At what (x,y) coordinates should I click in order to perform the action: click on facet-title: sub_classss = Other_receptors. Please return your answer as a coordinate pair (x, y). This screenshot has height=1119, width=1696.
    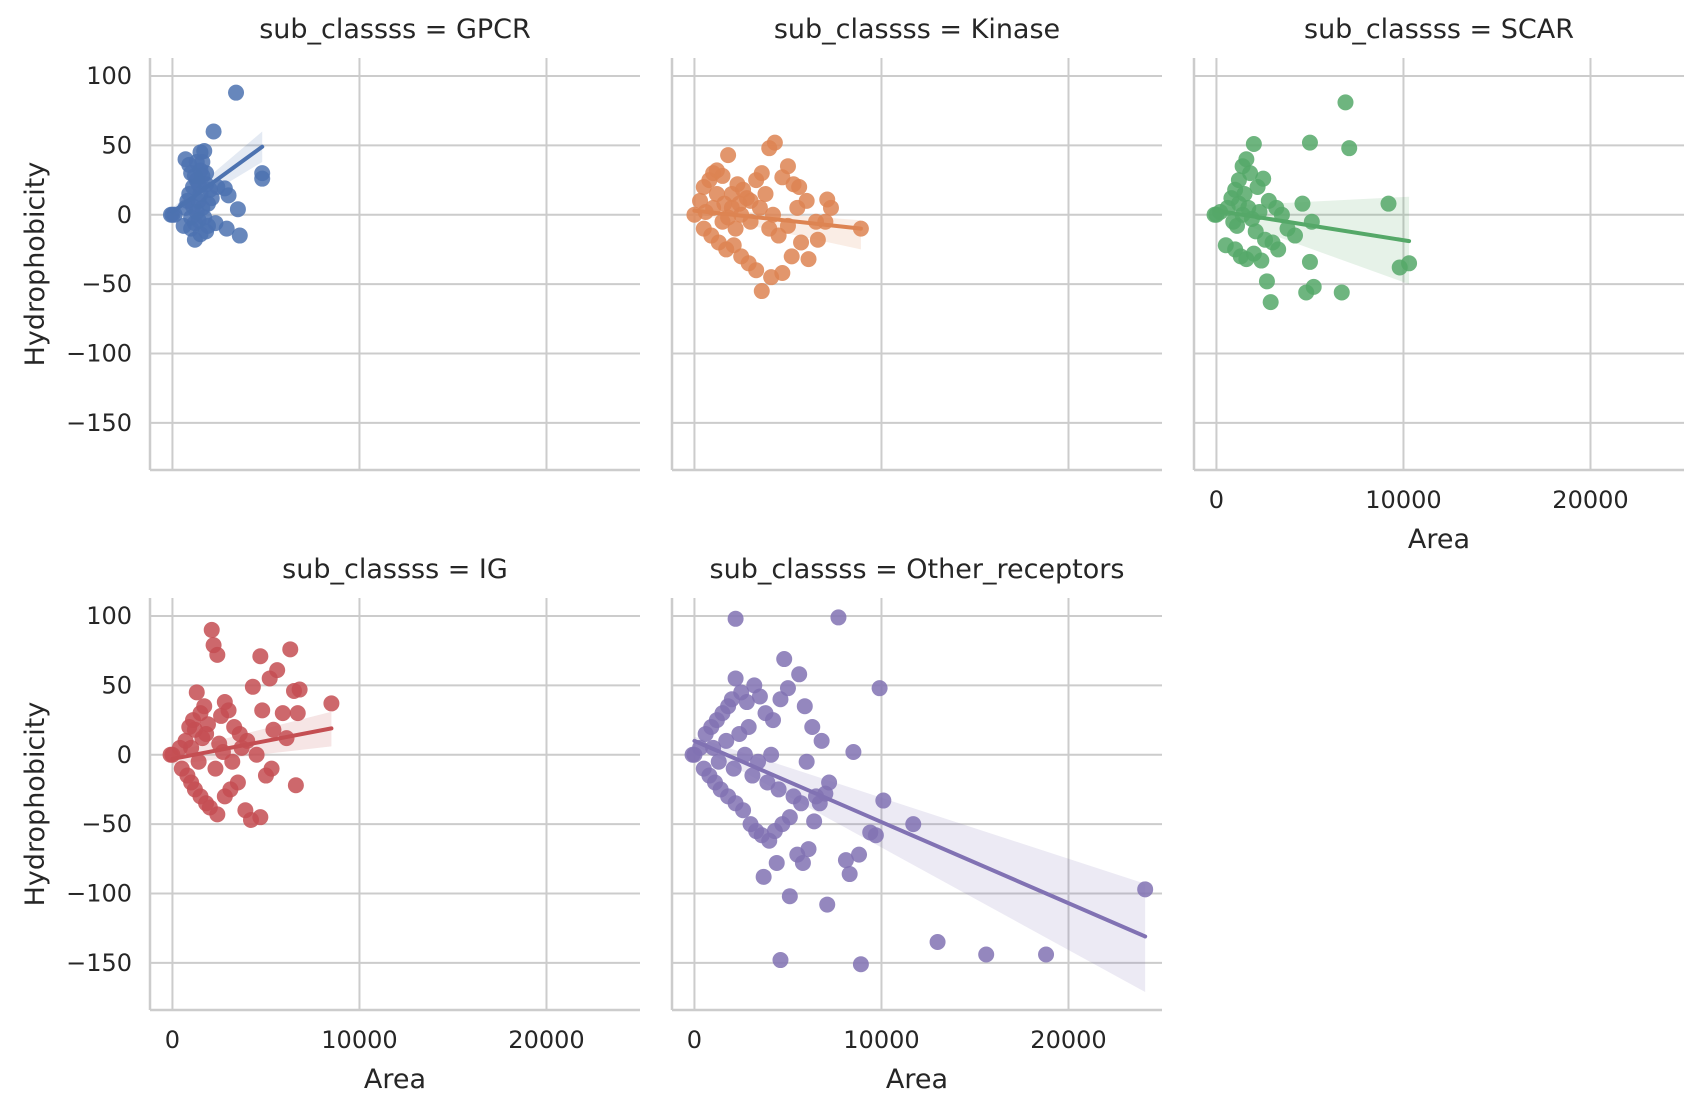
    Looking at the image, I should click on (917, 569).